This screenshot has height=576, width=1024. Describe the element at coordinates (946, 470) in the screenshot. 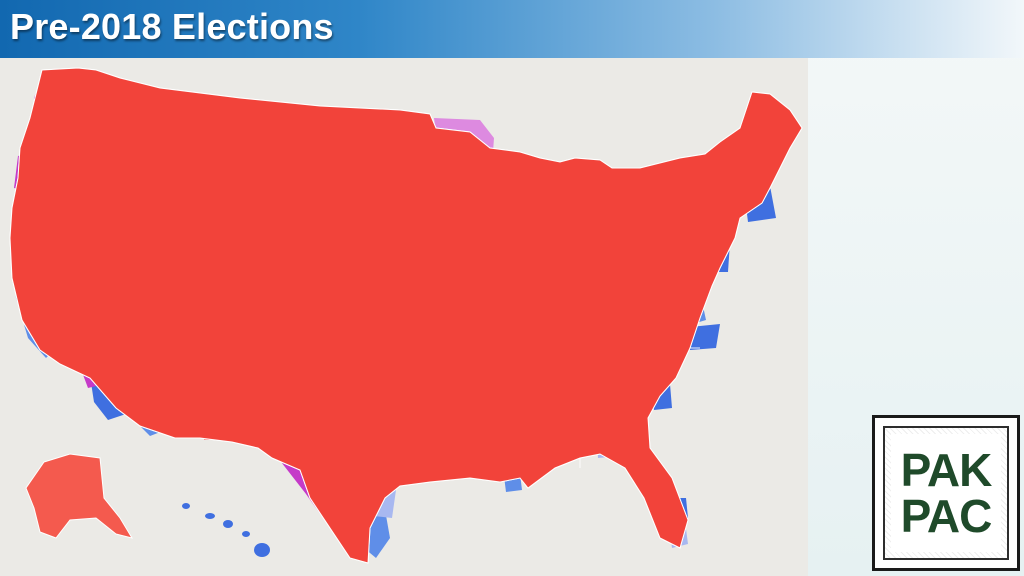

I see `logo-text-line1: PAK` at that location.